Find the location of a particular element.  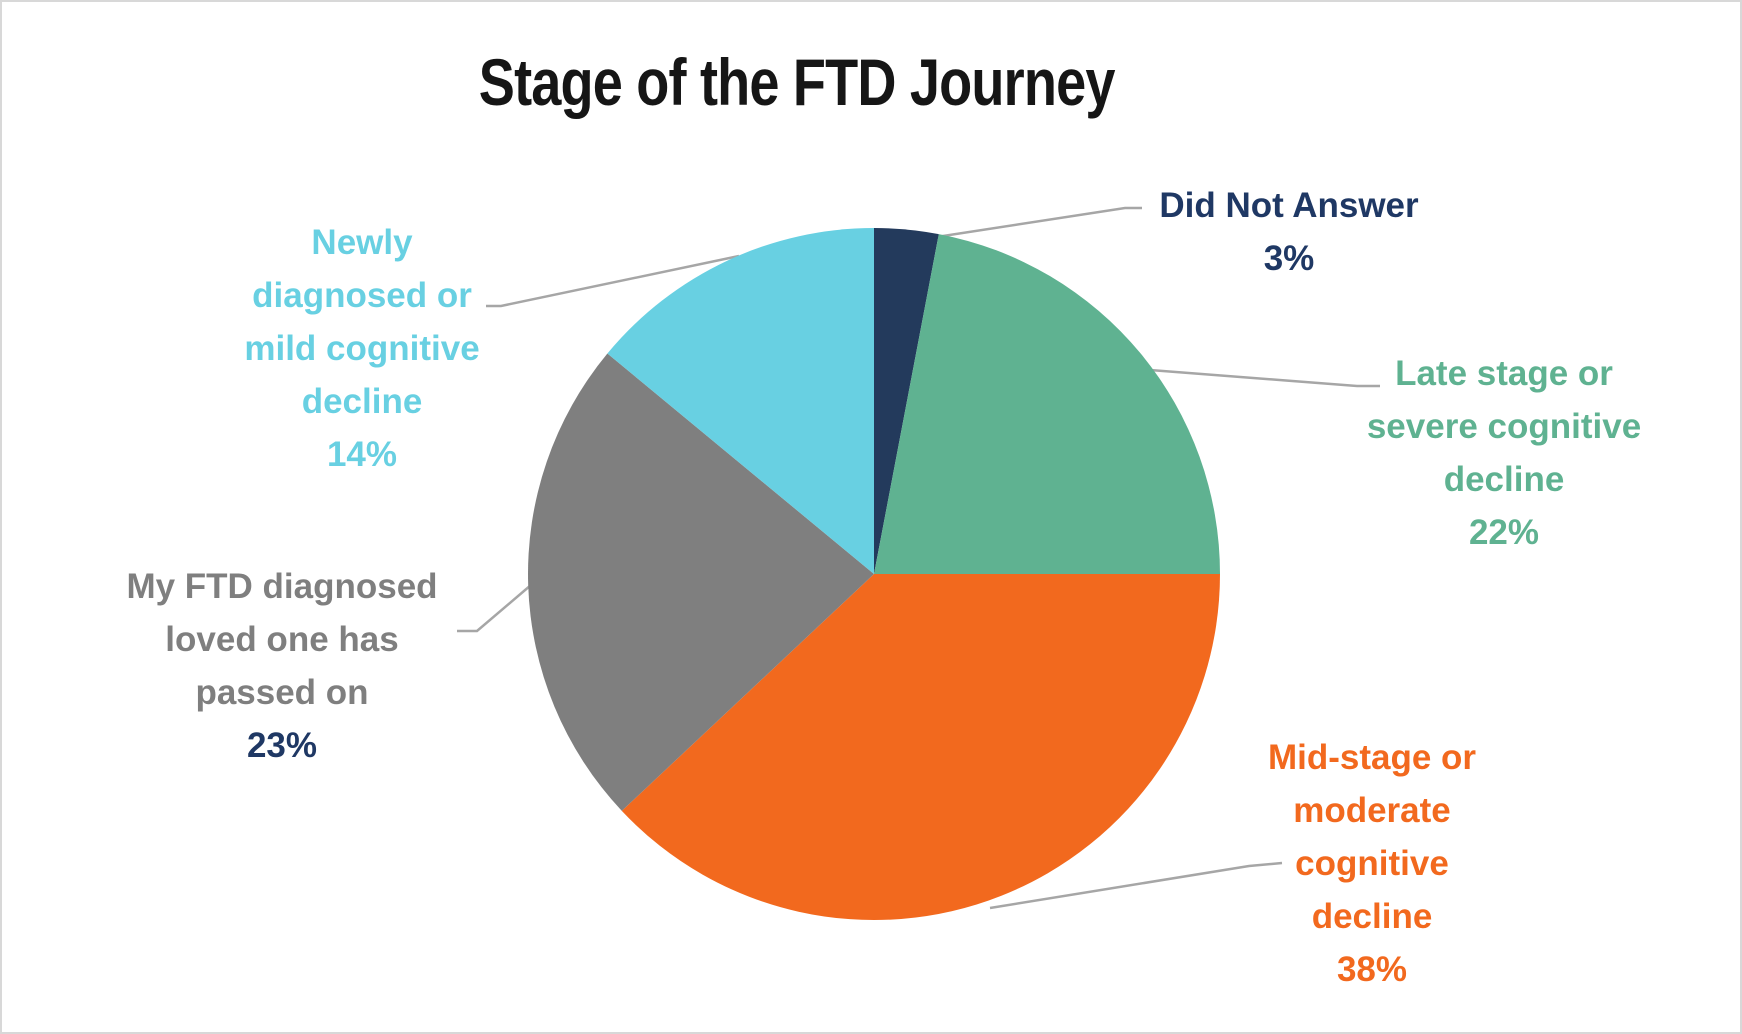

slice-label-line: My FTD diagnosed is located at coordinates (282, 586).